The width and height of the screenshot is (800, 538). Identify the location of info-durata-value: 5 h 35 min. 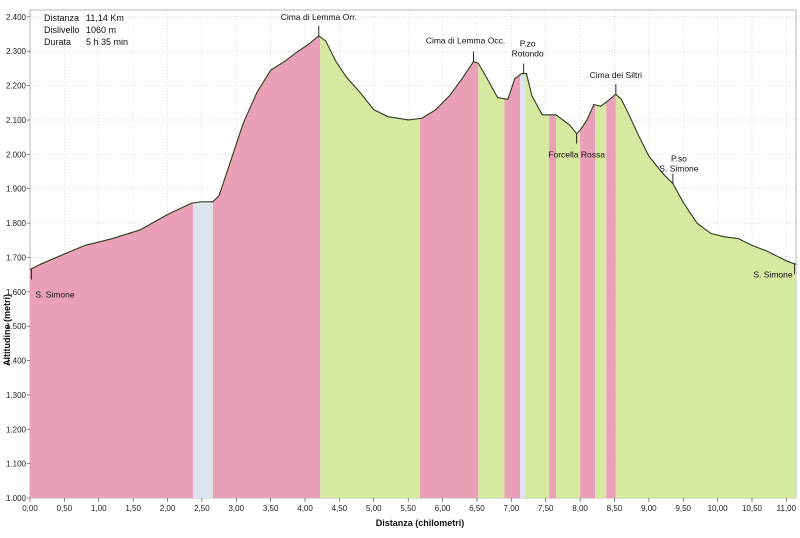
(107, 42).